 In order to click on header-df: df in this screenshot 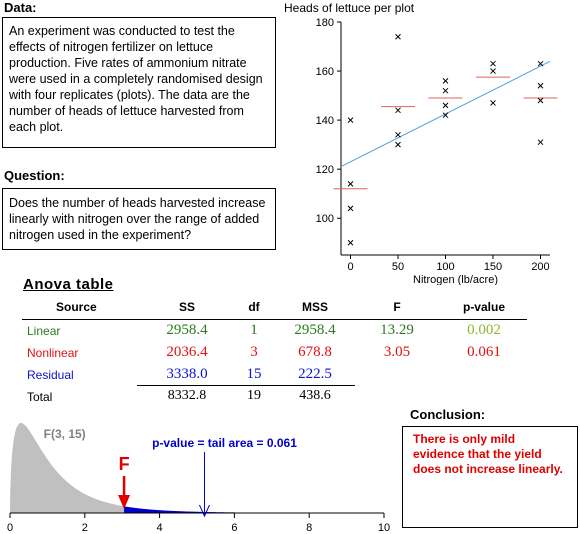, I will do `click(254, 307)`.